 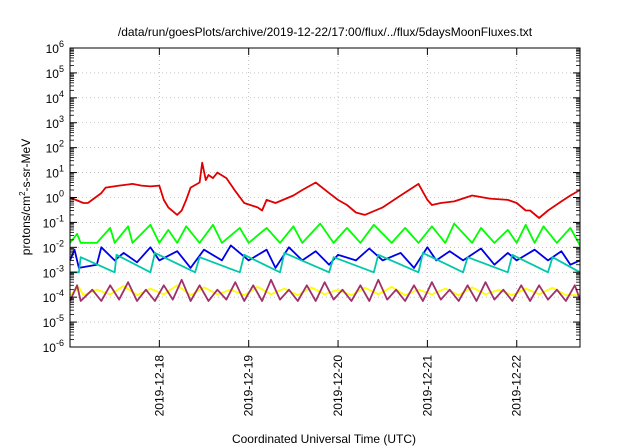 I want to click on y-tick-label: 10⁻⁶, so click(x=53, y=346).